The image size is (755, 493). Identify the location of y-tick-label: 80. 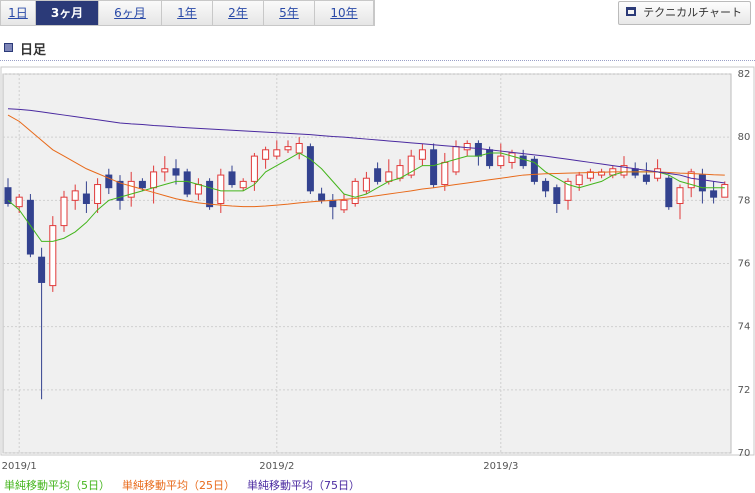
(744, 137).